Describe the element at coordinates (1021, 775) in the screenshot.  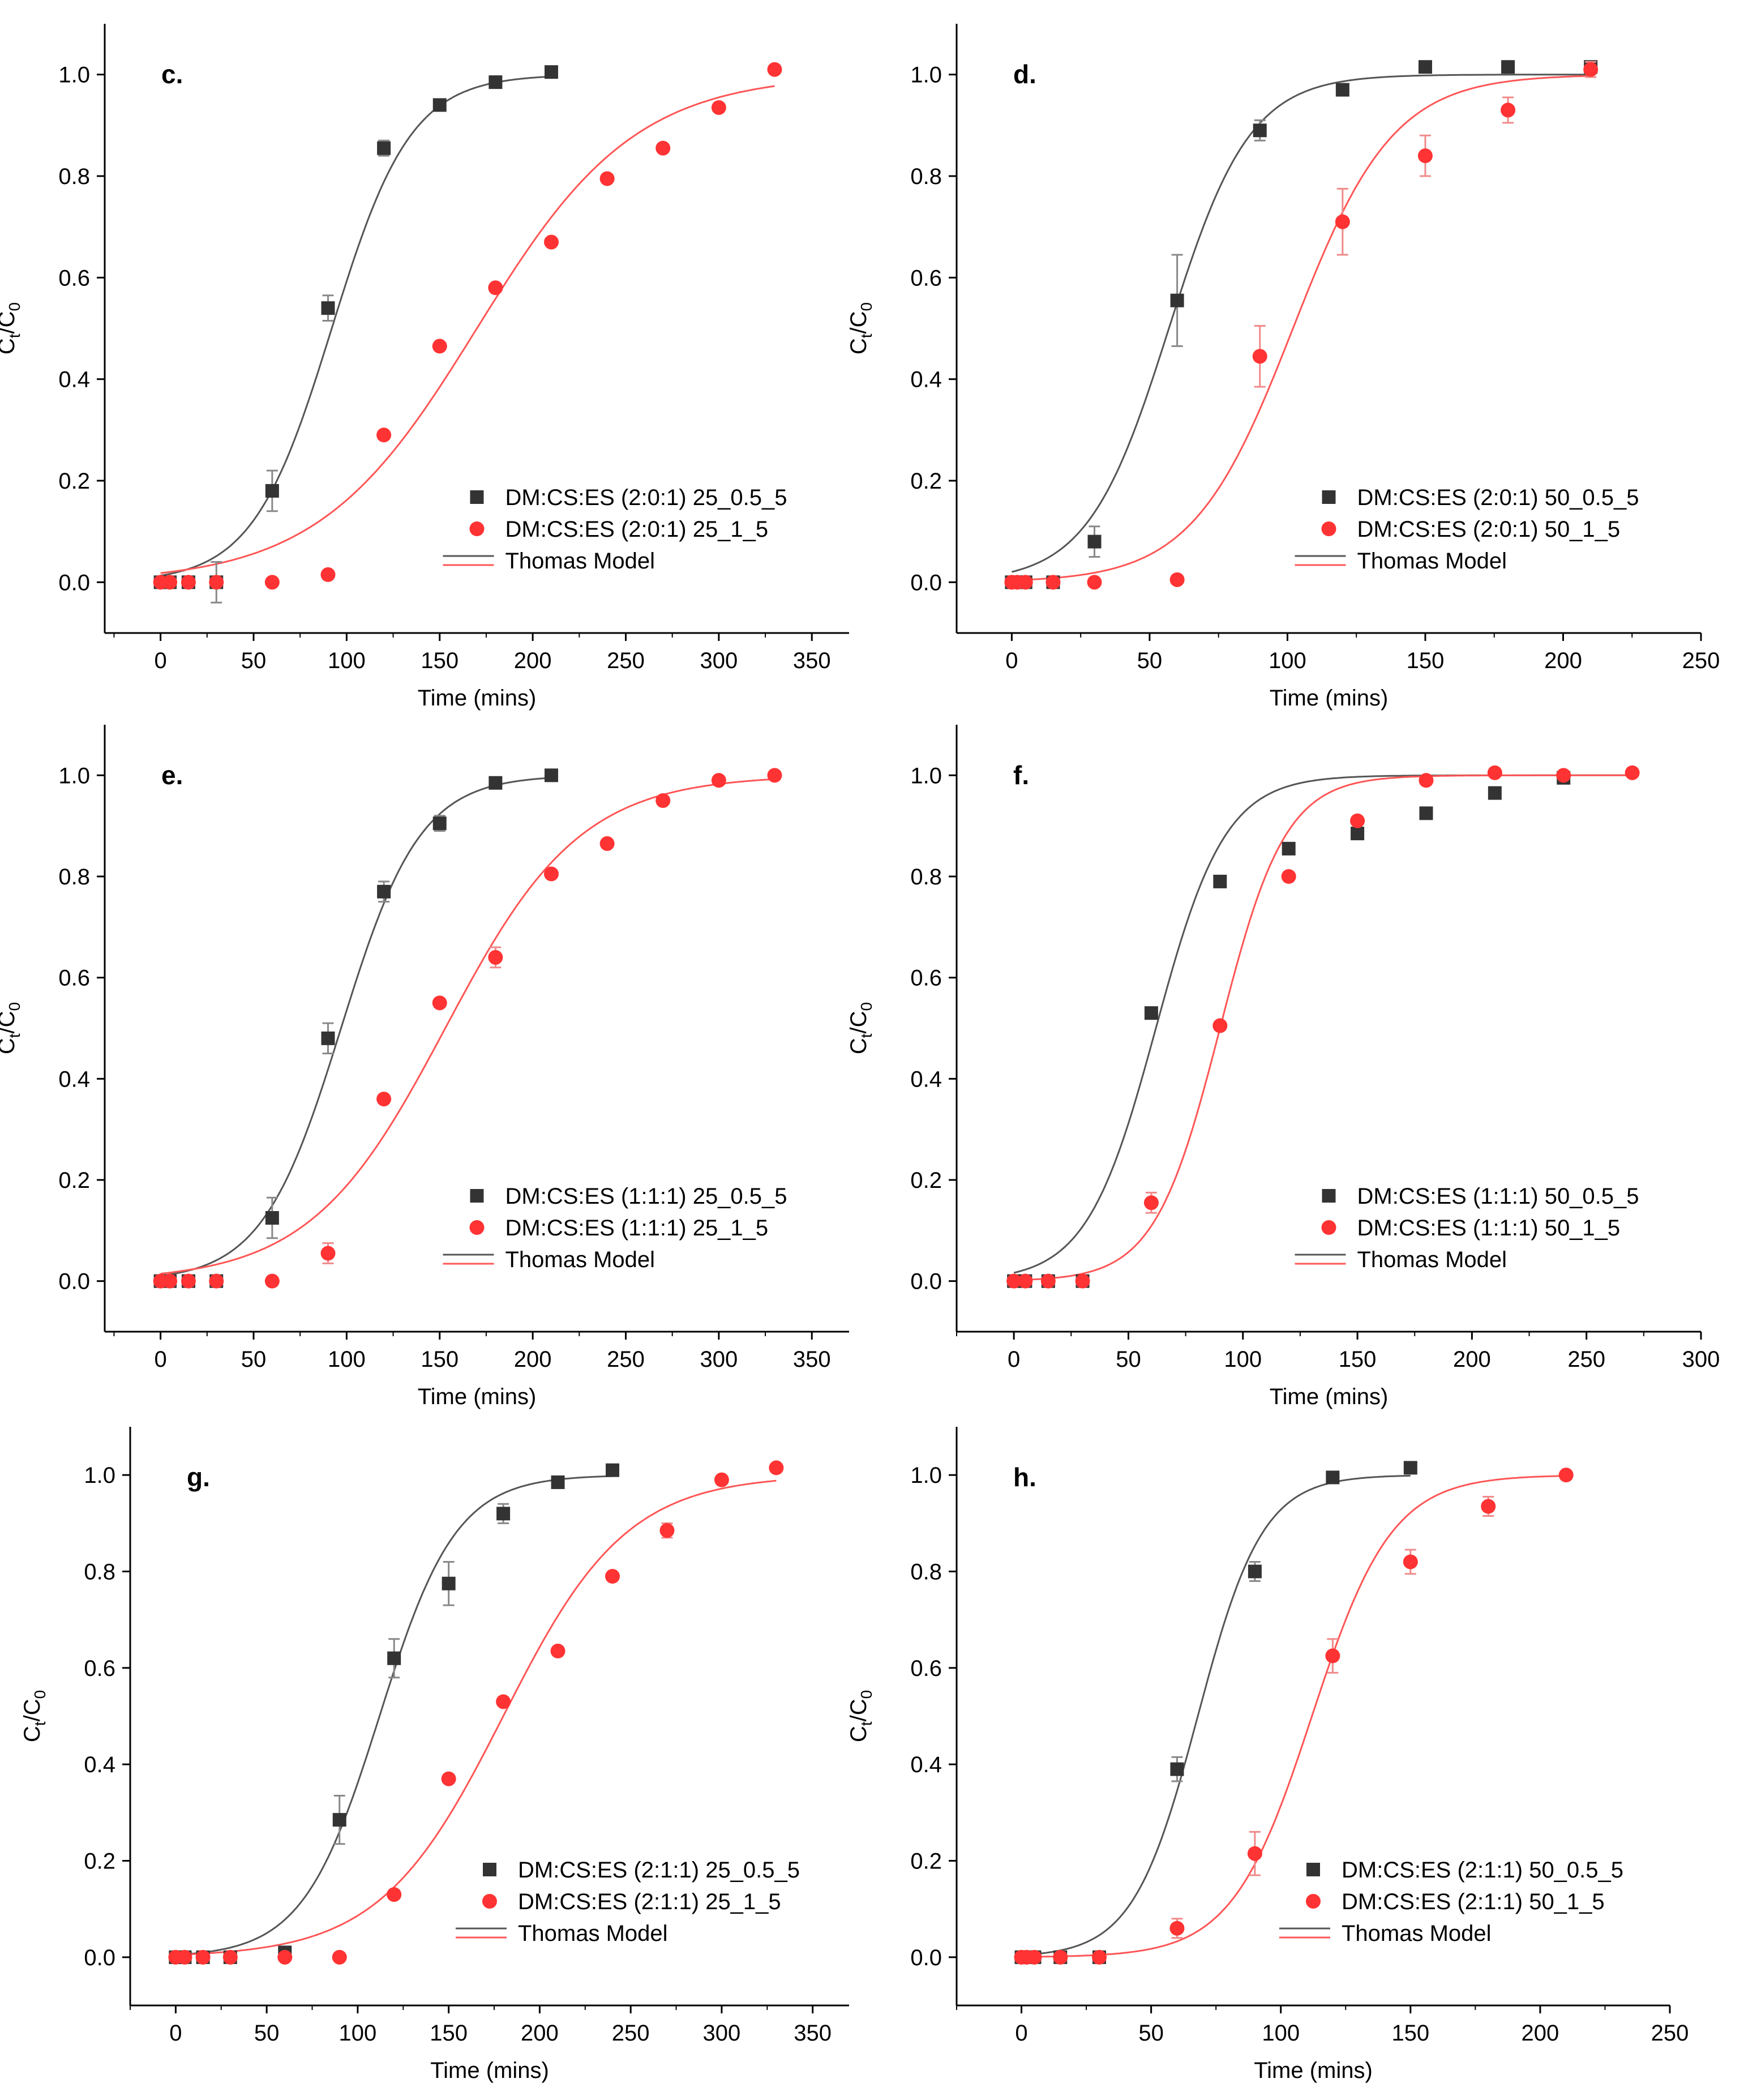
I see `panel-label: f.` at that location.